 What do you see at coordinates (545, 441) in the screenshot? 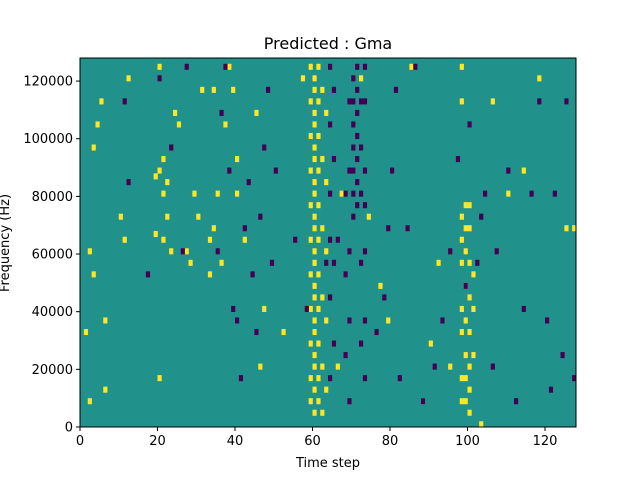
I see `x-tick-label: 120` at bounding box center [545, 441].